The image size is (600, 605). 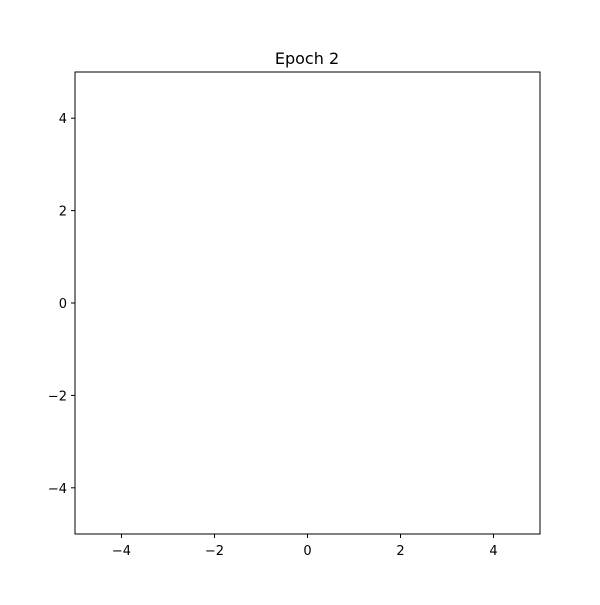 I want to click on y-tick-label: 0, so click(x=63, y=304).